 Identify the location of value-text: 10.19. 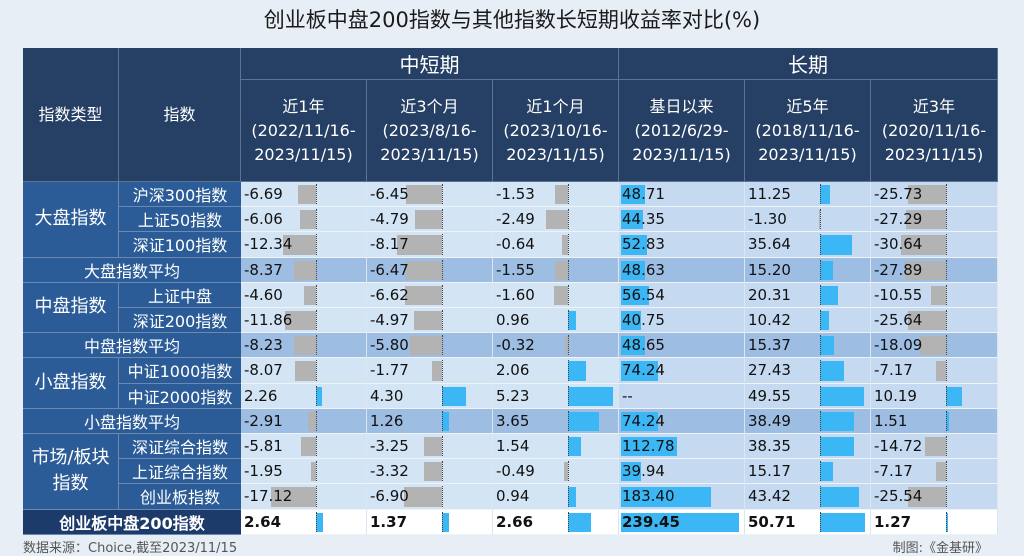
(895, 395).